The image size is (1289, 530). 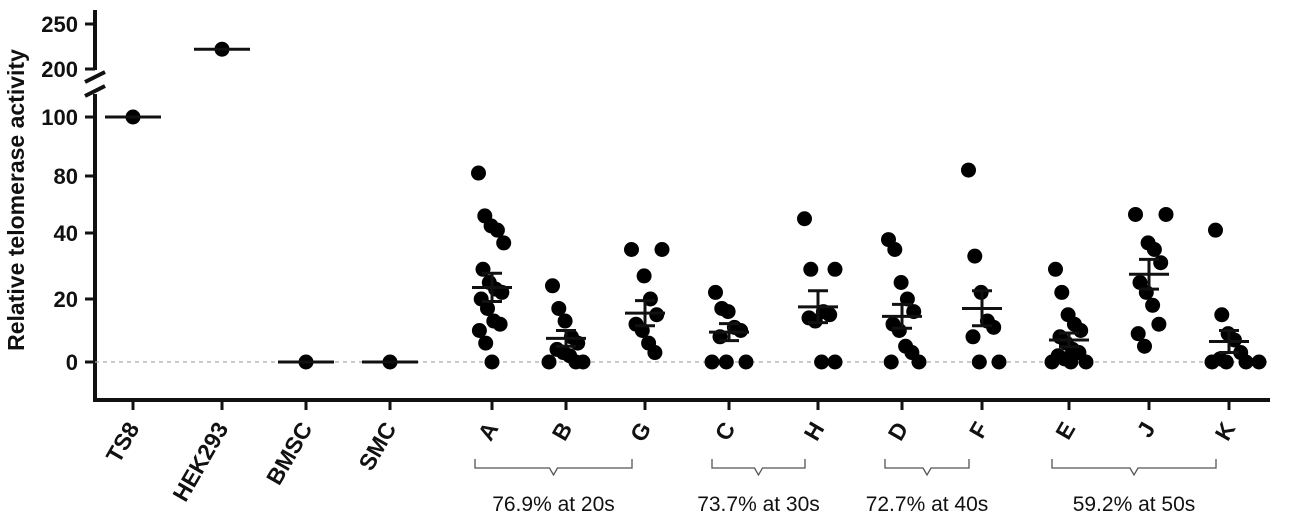 What do you see at coordinates (377, 446) in the screenshot?
I see `category-label: SMC` at bounding box center [377, 446].